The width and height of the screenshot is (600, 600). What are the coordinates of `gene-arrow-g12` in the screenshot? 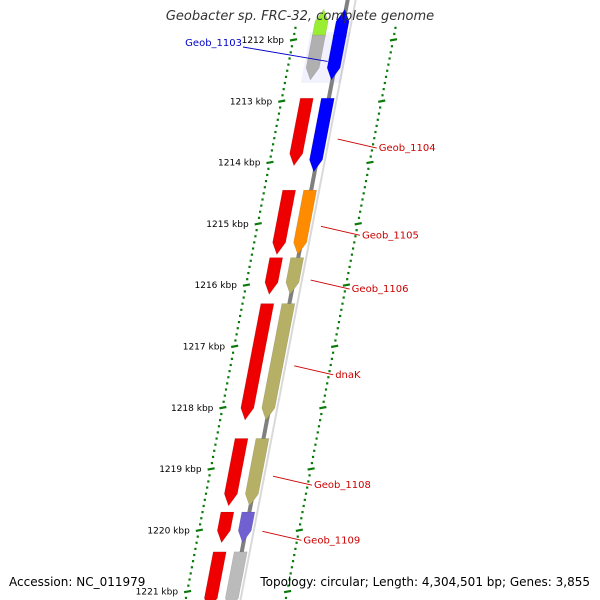 It's located at (257, 472).